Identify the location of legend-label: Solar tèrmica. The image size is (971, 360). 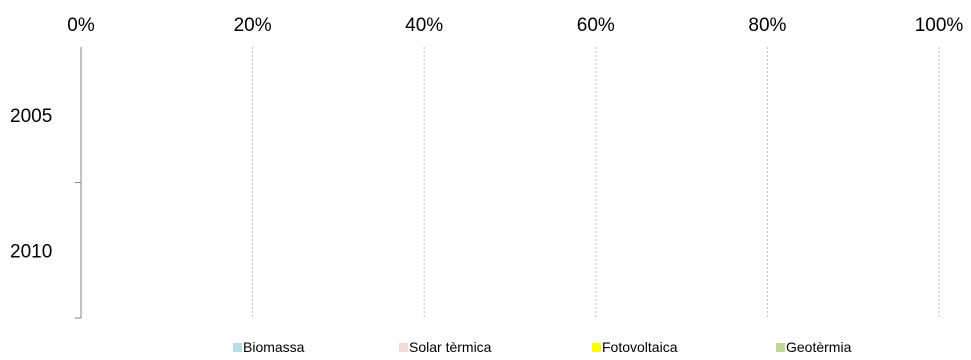
(450, 347).